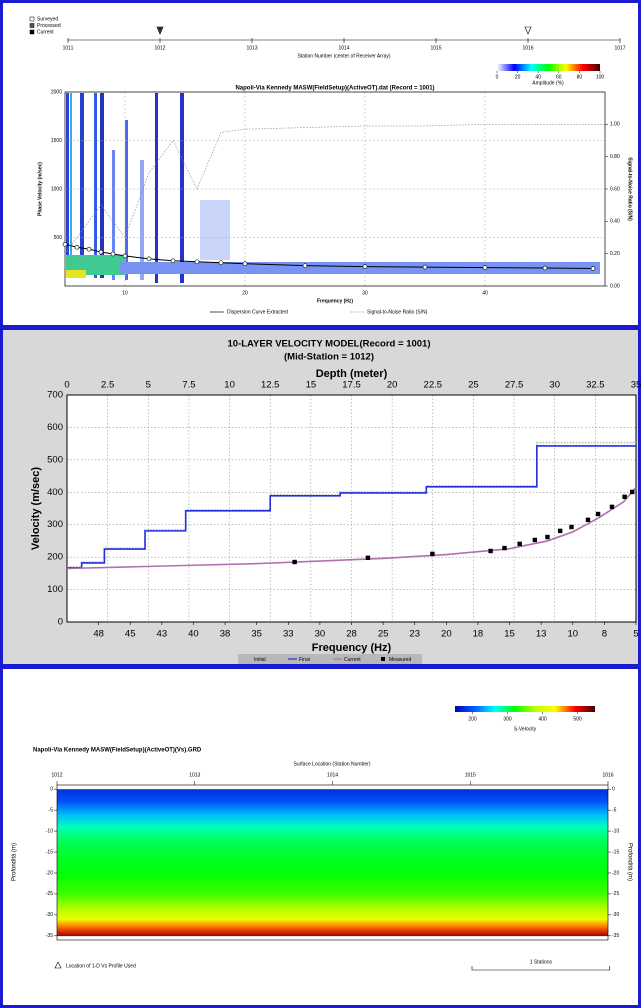 Image resolution: width=641 pixels, height=1008 pixels. I want to click on colorbar-tick-label: 0, so click(497, 77).